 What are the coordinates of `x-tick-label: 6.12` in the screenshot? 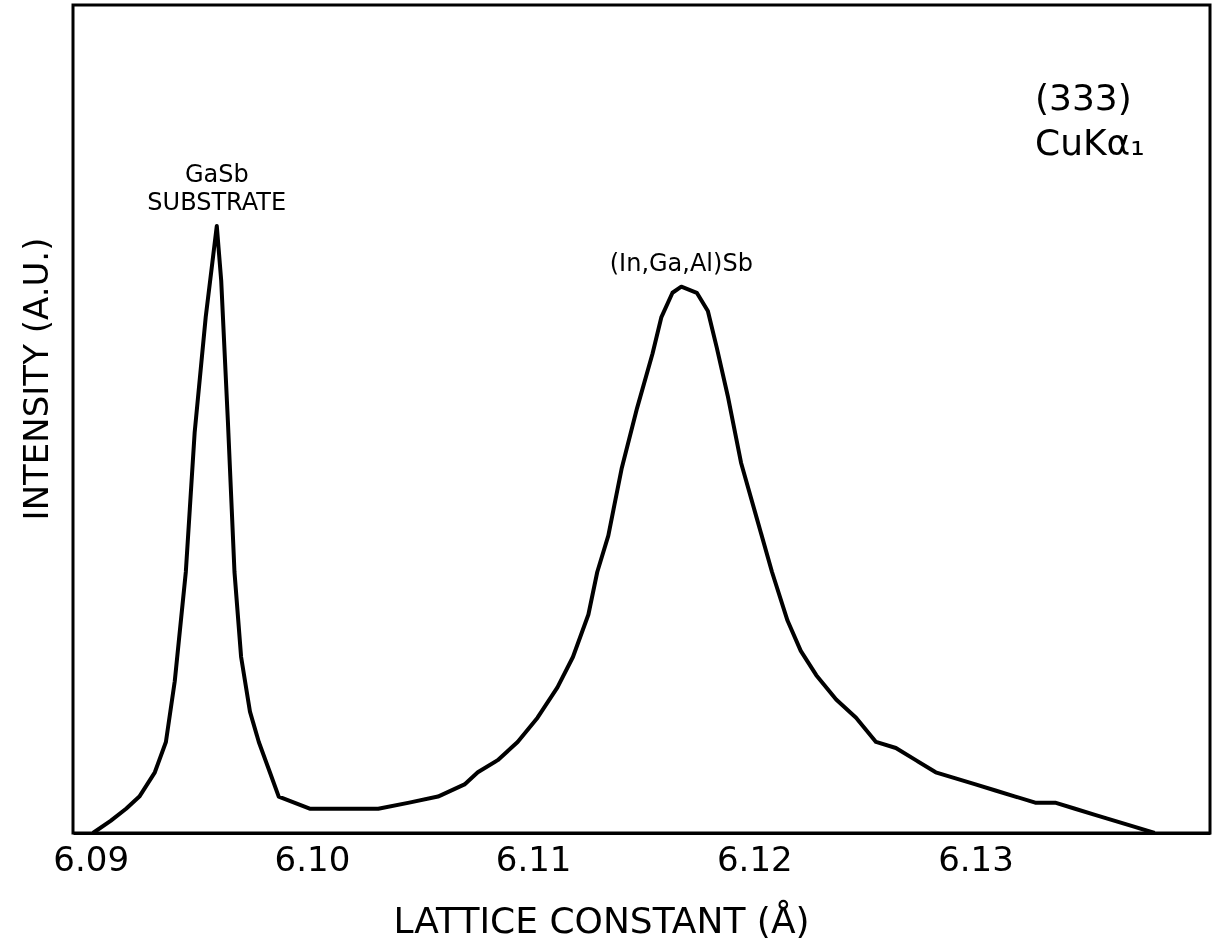 It's located at (754, 859).